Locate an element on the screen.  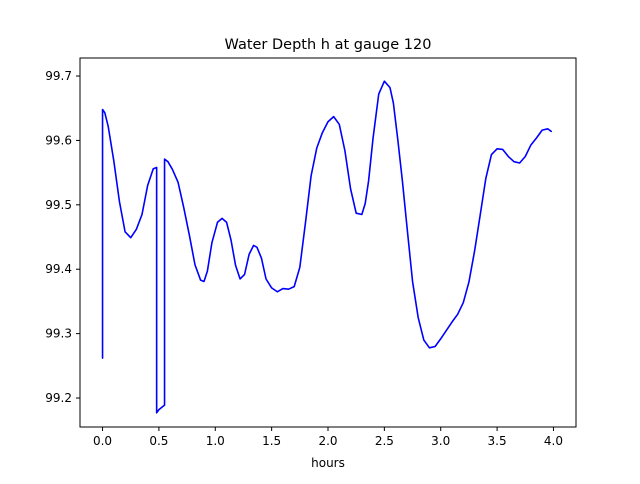
x-tick-label: 1.5 is located at coordinates (271, 441).